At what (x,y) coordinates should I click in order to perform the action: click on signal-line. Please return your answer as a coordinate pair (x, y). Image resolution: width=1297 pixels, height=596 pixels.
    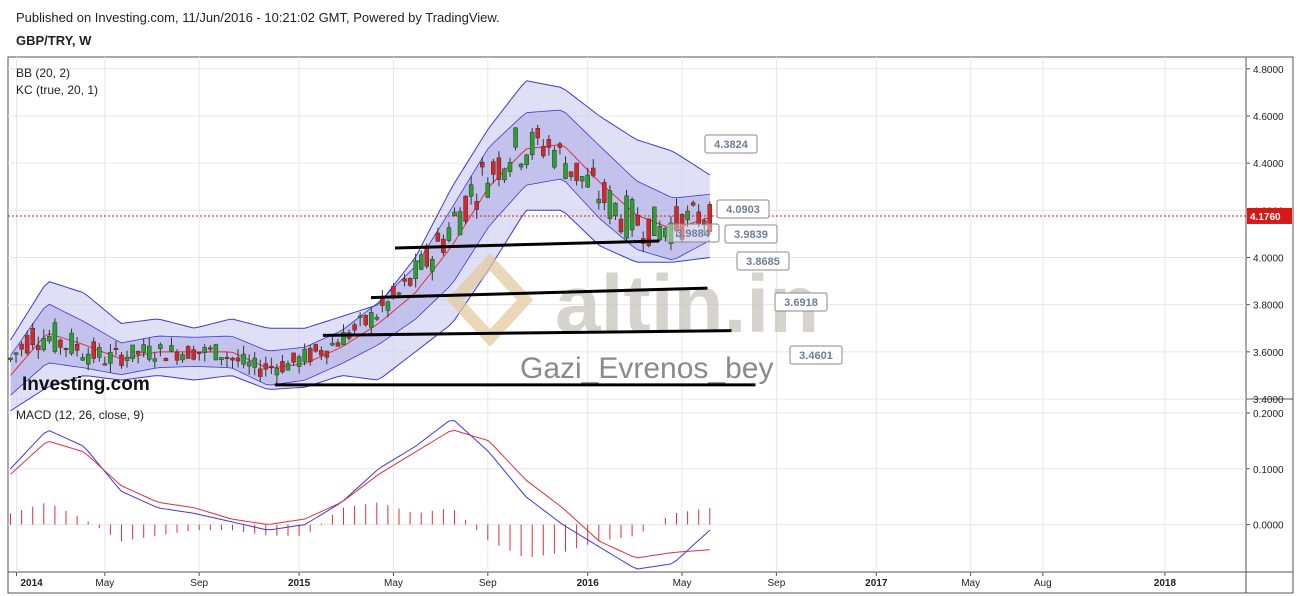
    Looking at the image, I should click on (360, 494).